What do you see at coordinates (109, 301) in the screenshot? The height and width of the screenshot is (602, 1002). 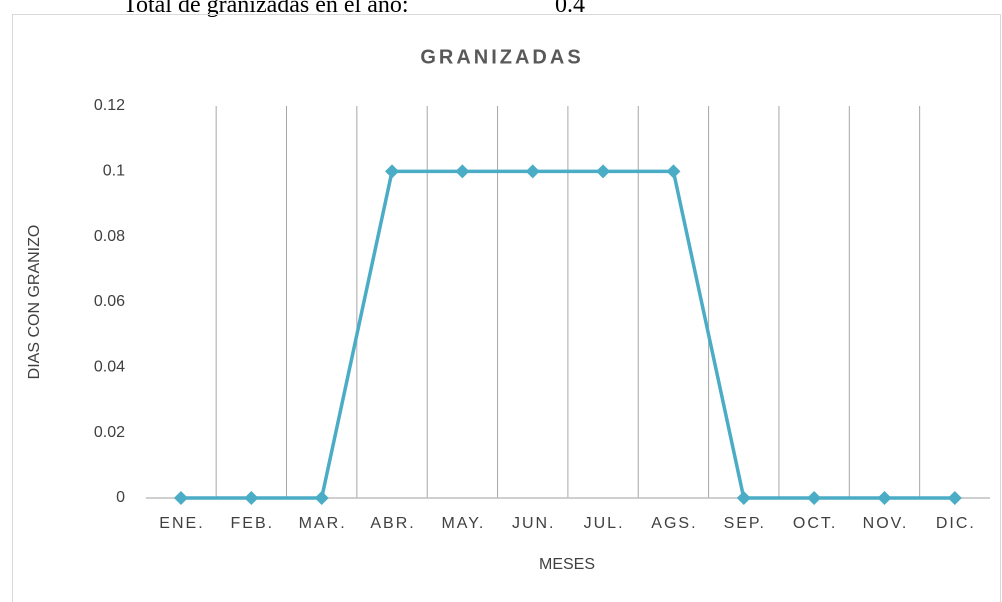 I see `y-tick-label: 0.06` at bounding box center [109, 301].